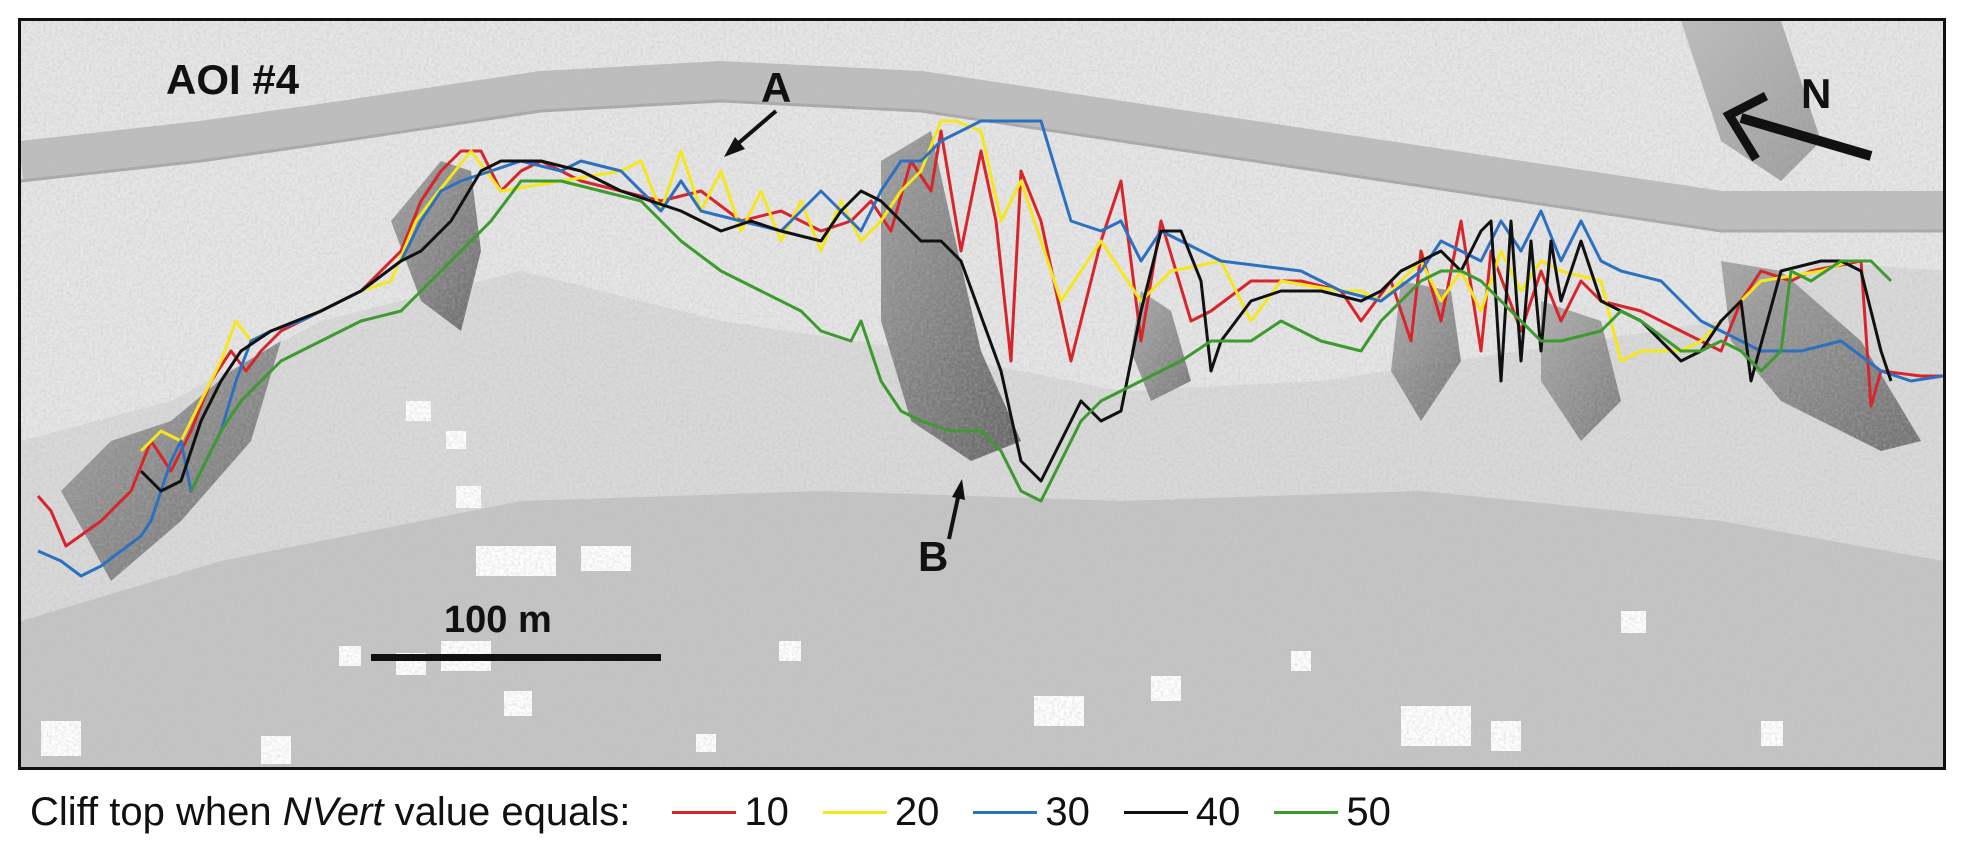 The width and height of the screenshot is (1964, 857). What do you see at coordinates (1816, 93) in the screenshot?
I see `north-label: N` at bounding box center [1816, 93].